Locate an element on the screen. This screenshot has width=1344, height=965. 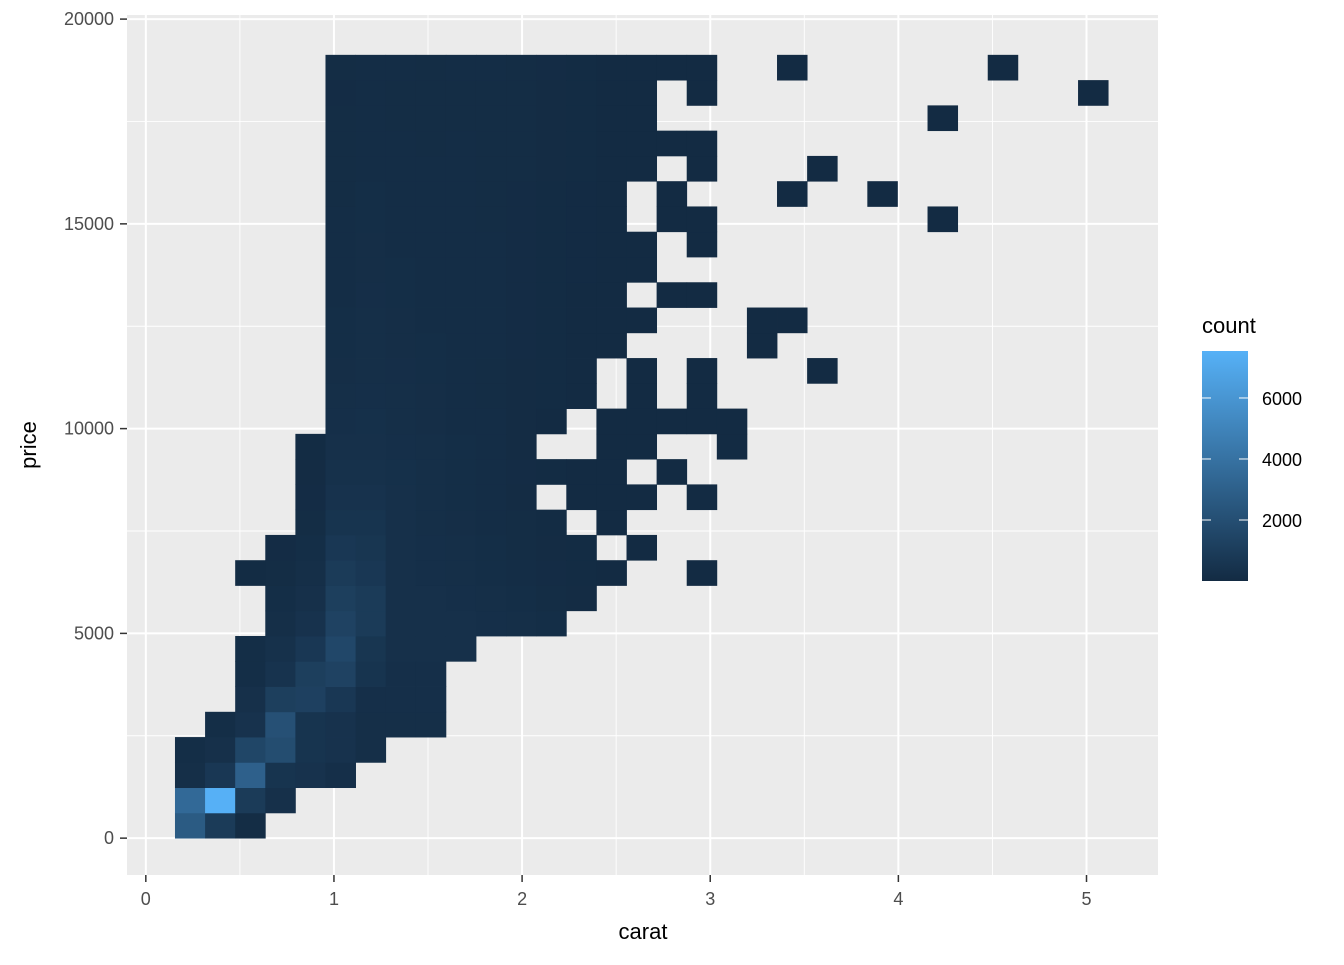
legend-ticks: 2000 4000 6000 is located at coordinates (1252, 460).